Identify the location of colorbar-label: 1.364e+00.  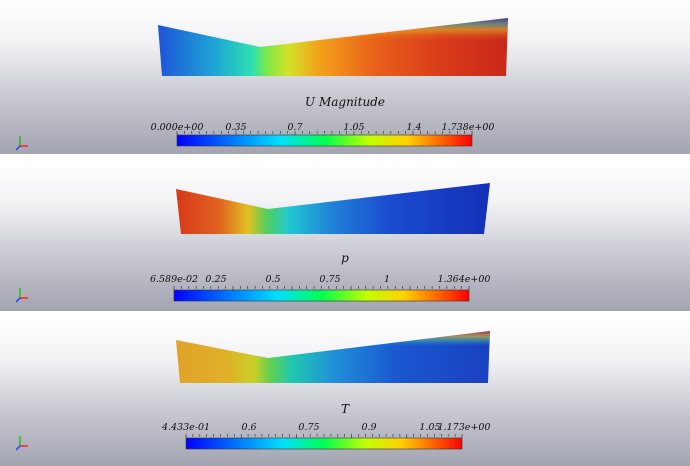
(464, 279).